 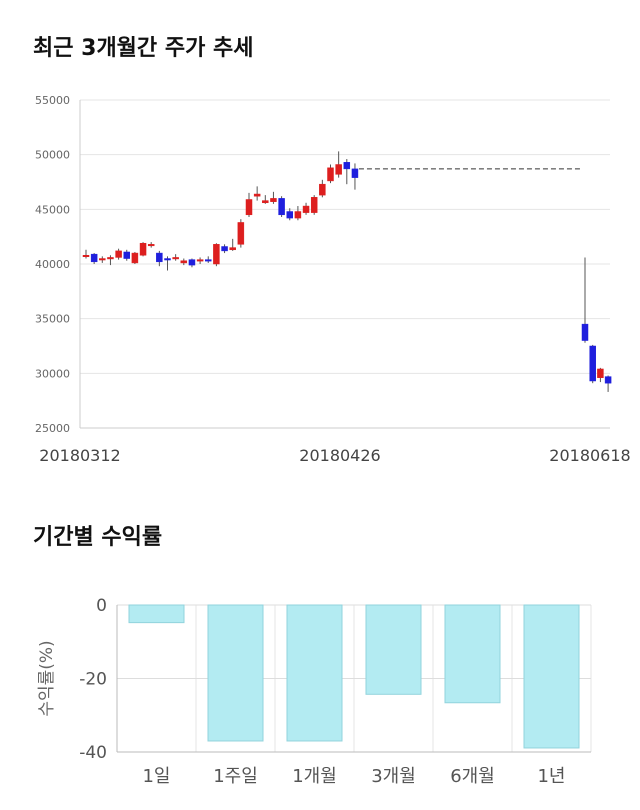 What do you see at coordinates (314, 776) in the screenshot?
I see `x-tick-label: 1개월` at bounding box center [314, 776].